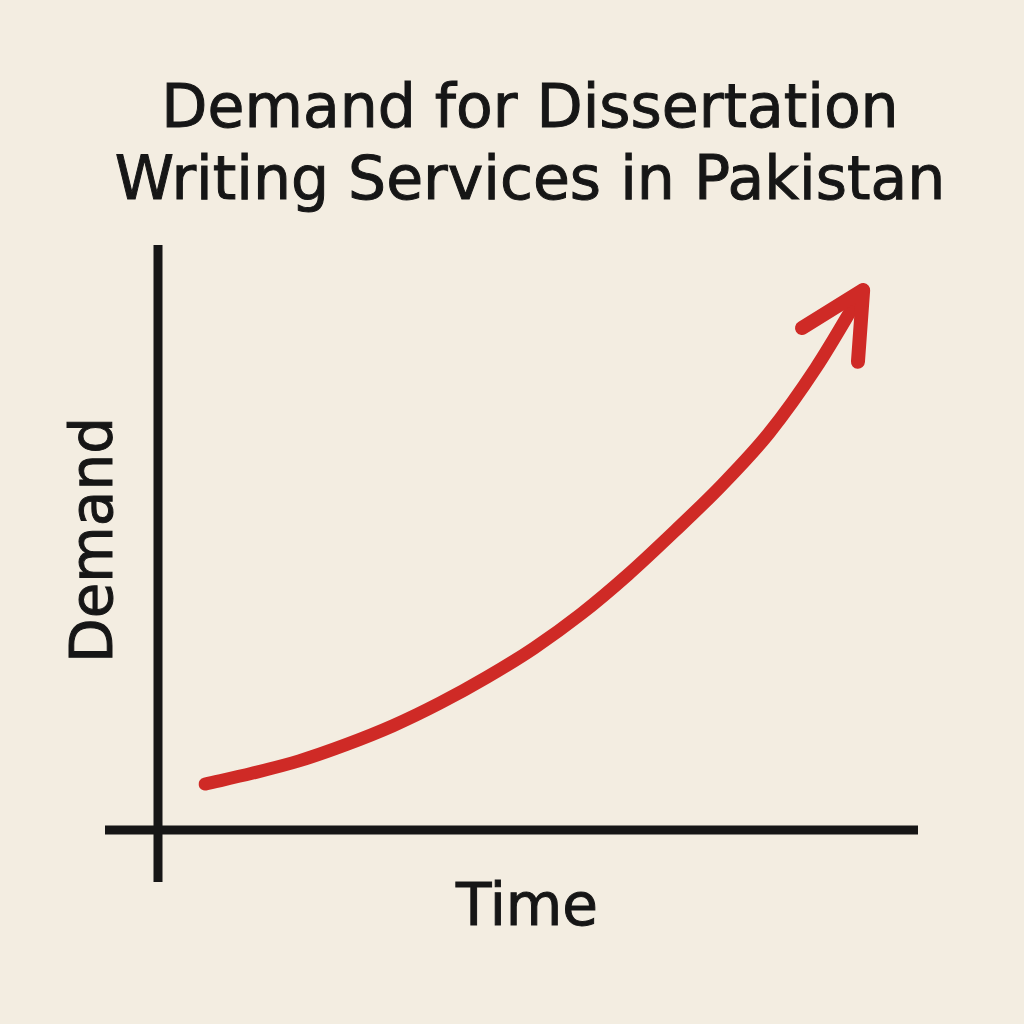  I want to click on y-axis-title: Demand, so click(92, 540).